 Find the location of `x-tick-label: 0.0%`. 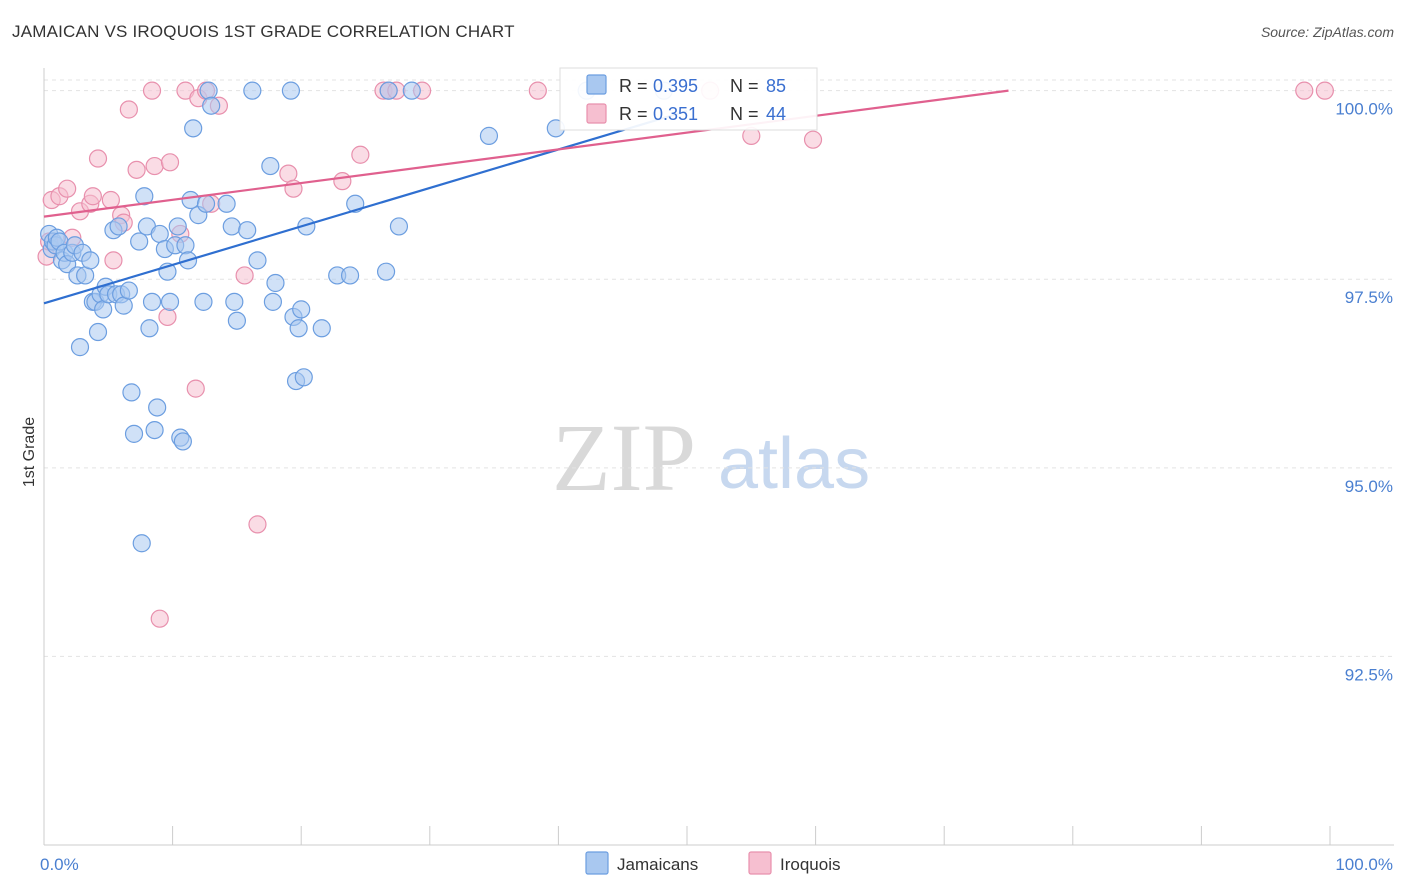

x-tick-label: 0.0% is located at coordinates (59, 864).